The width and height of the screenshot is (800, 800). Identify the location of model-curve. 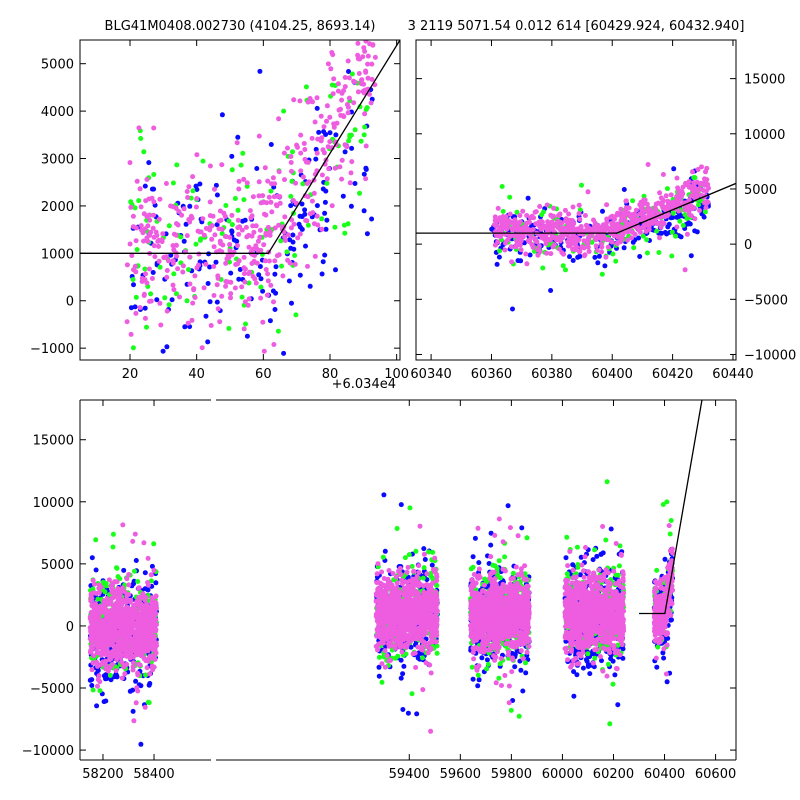
(240, 147).